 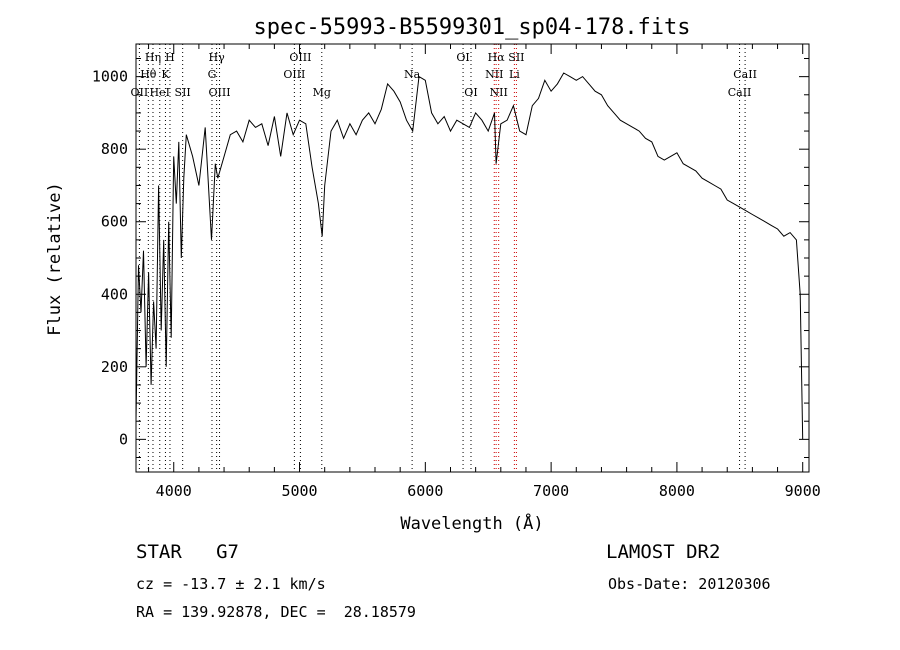 I want to click on line-marker-label: HeI, so click(x=160, y=92).